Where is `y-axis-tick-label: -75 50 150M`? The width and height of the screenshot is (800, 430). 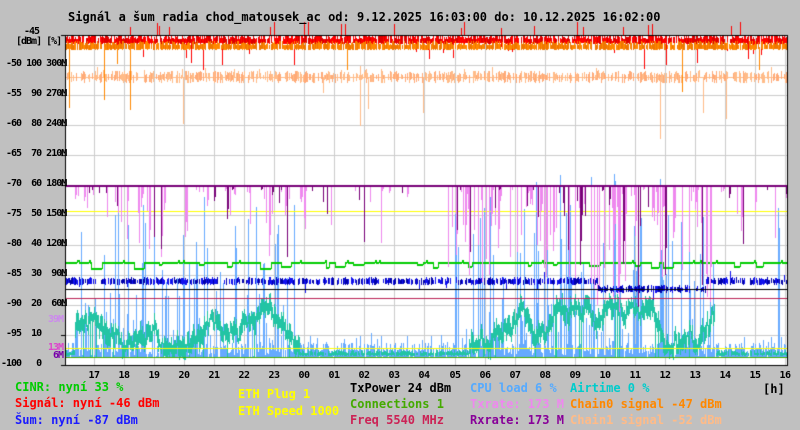
y-axis-tick-label: -75 50 150M is located at coordinates (34, 213).